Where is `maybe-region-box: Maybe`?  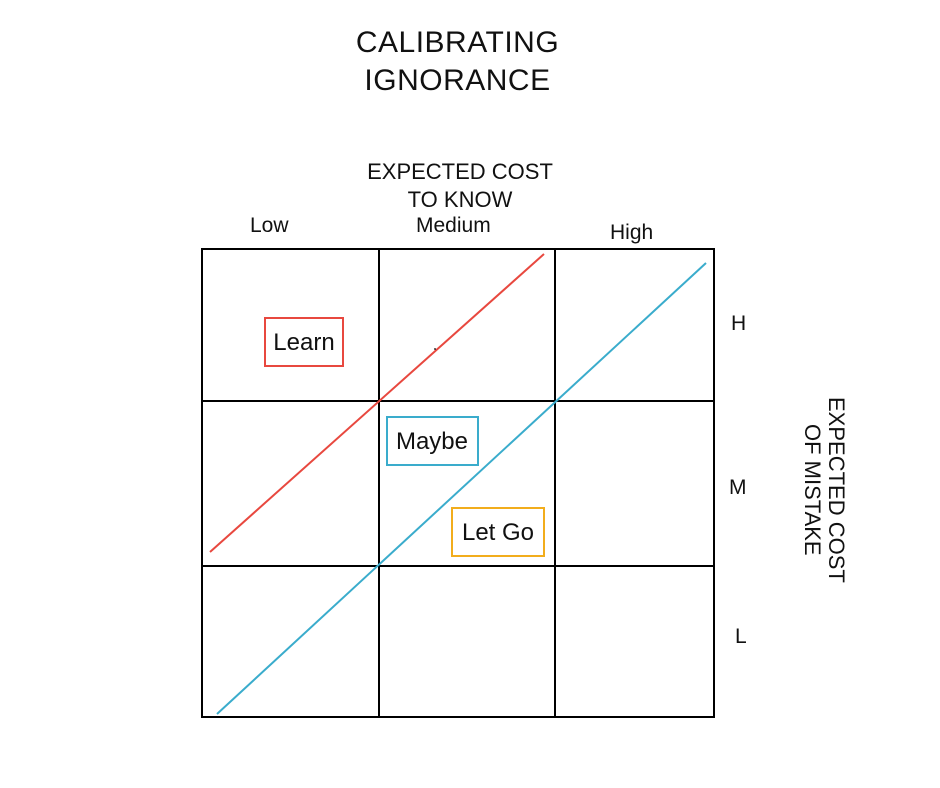
maybe-region-box: Maybe is located at coordinates (432, 441).